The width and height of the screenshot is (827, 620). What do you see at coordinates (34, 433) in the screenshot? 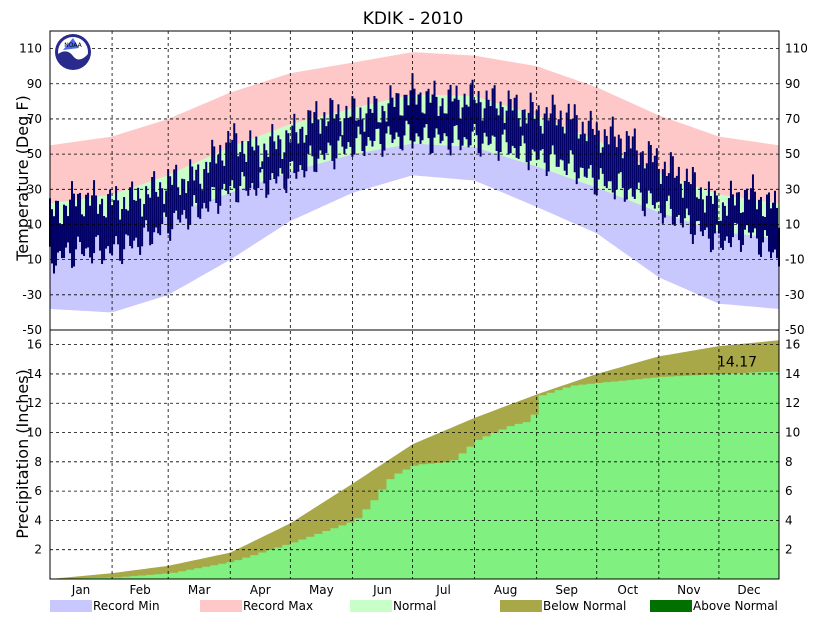
I see `precip-tick-left: 10` at bounding box center [34, 433].